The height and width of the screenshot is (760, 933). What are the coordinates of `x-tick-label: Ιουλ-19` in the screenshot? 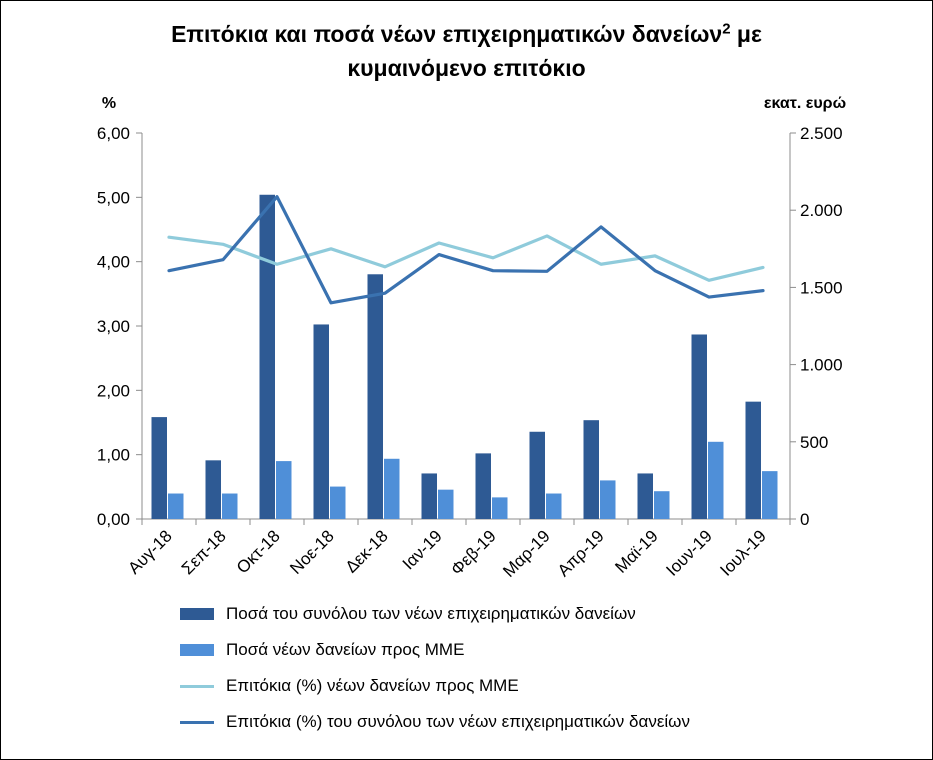 It's located at (742, 552).